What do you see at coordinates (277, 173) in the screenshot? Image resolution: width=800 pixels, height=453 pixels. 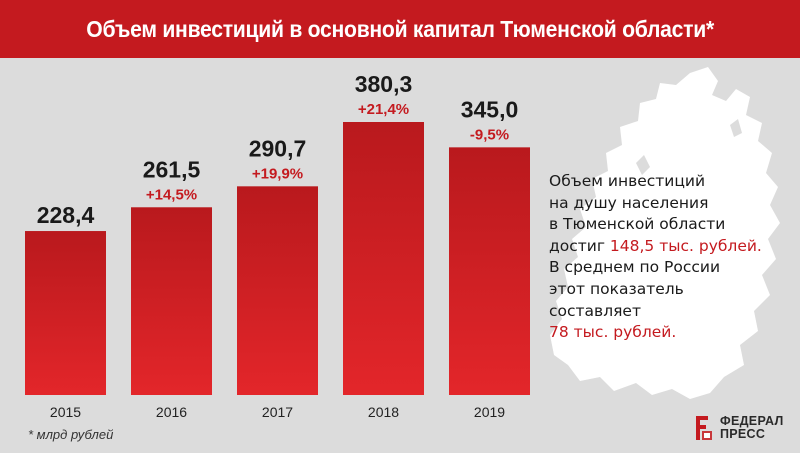 I see `change-label-2017: +19,9%` at bounding box center [277, 173].